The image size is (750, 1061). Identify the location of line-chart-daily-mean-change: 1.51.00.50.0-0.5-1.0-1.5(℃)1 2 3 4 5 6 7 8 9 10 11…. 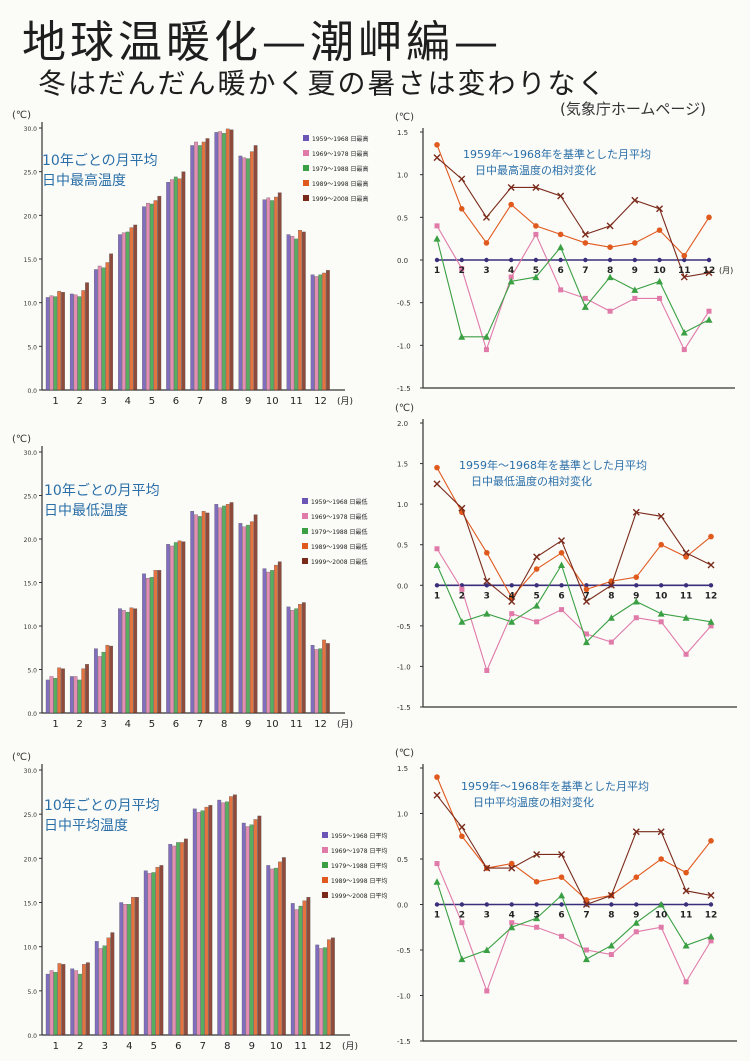
(566, 897).